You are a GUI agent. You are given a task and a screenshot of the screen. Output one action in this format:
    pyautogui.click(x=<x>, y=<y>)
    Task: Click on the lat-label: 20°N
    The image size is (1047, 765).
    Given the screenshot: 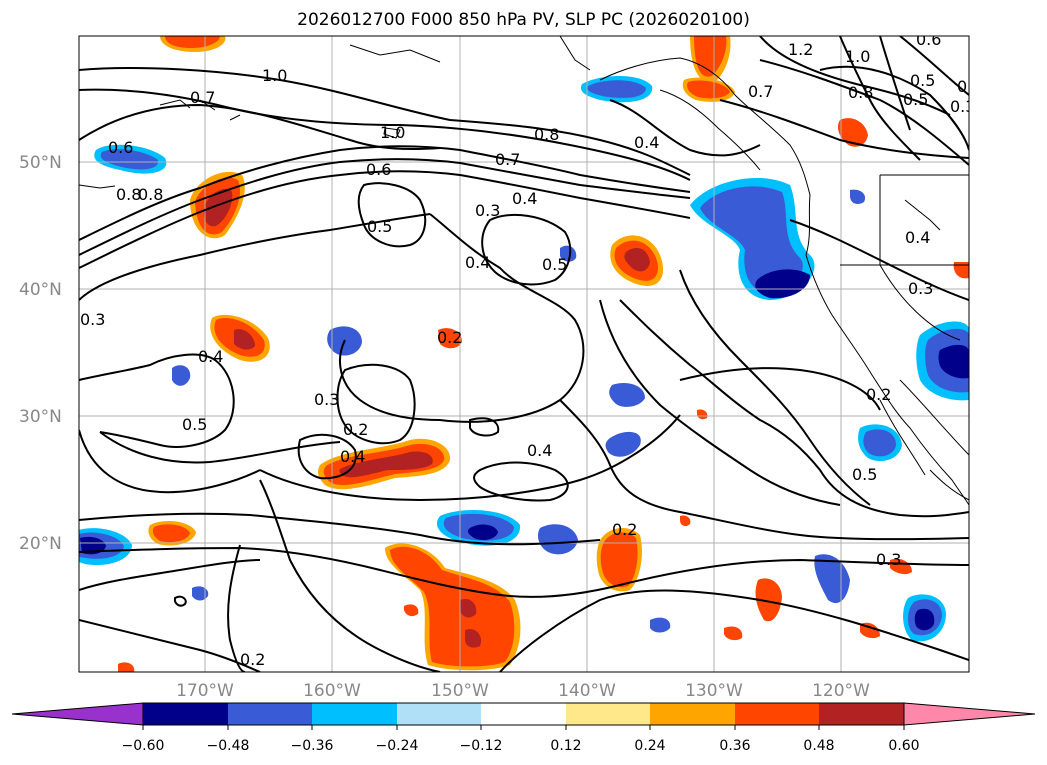 What is the action you would take?
    pyautogui.click(x=40, y=544)
    